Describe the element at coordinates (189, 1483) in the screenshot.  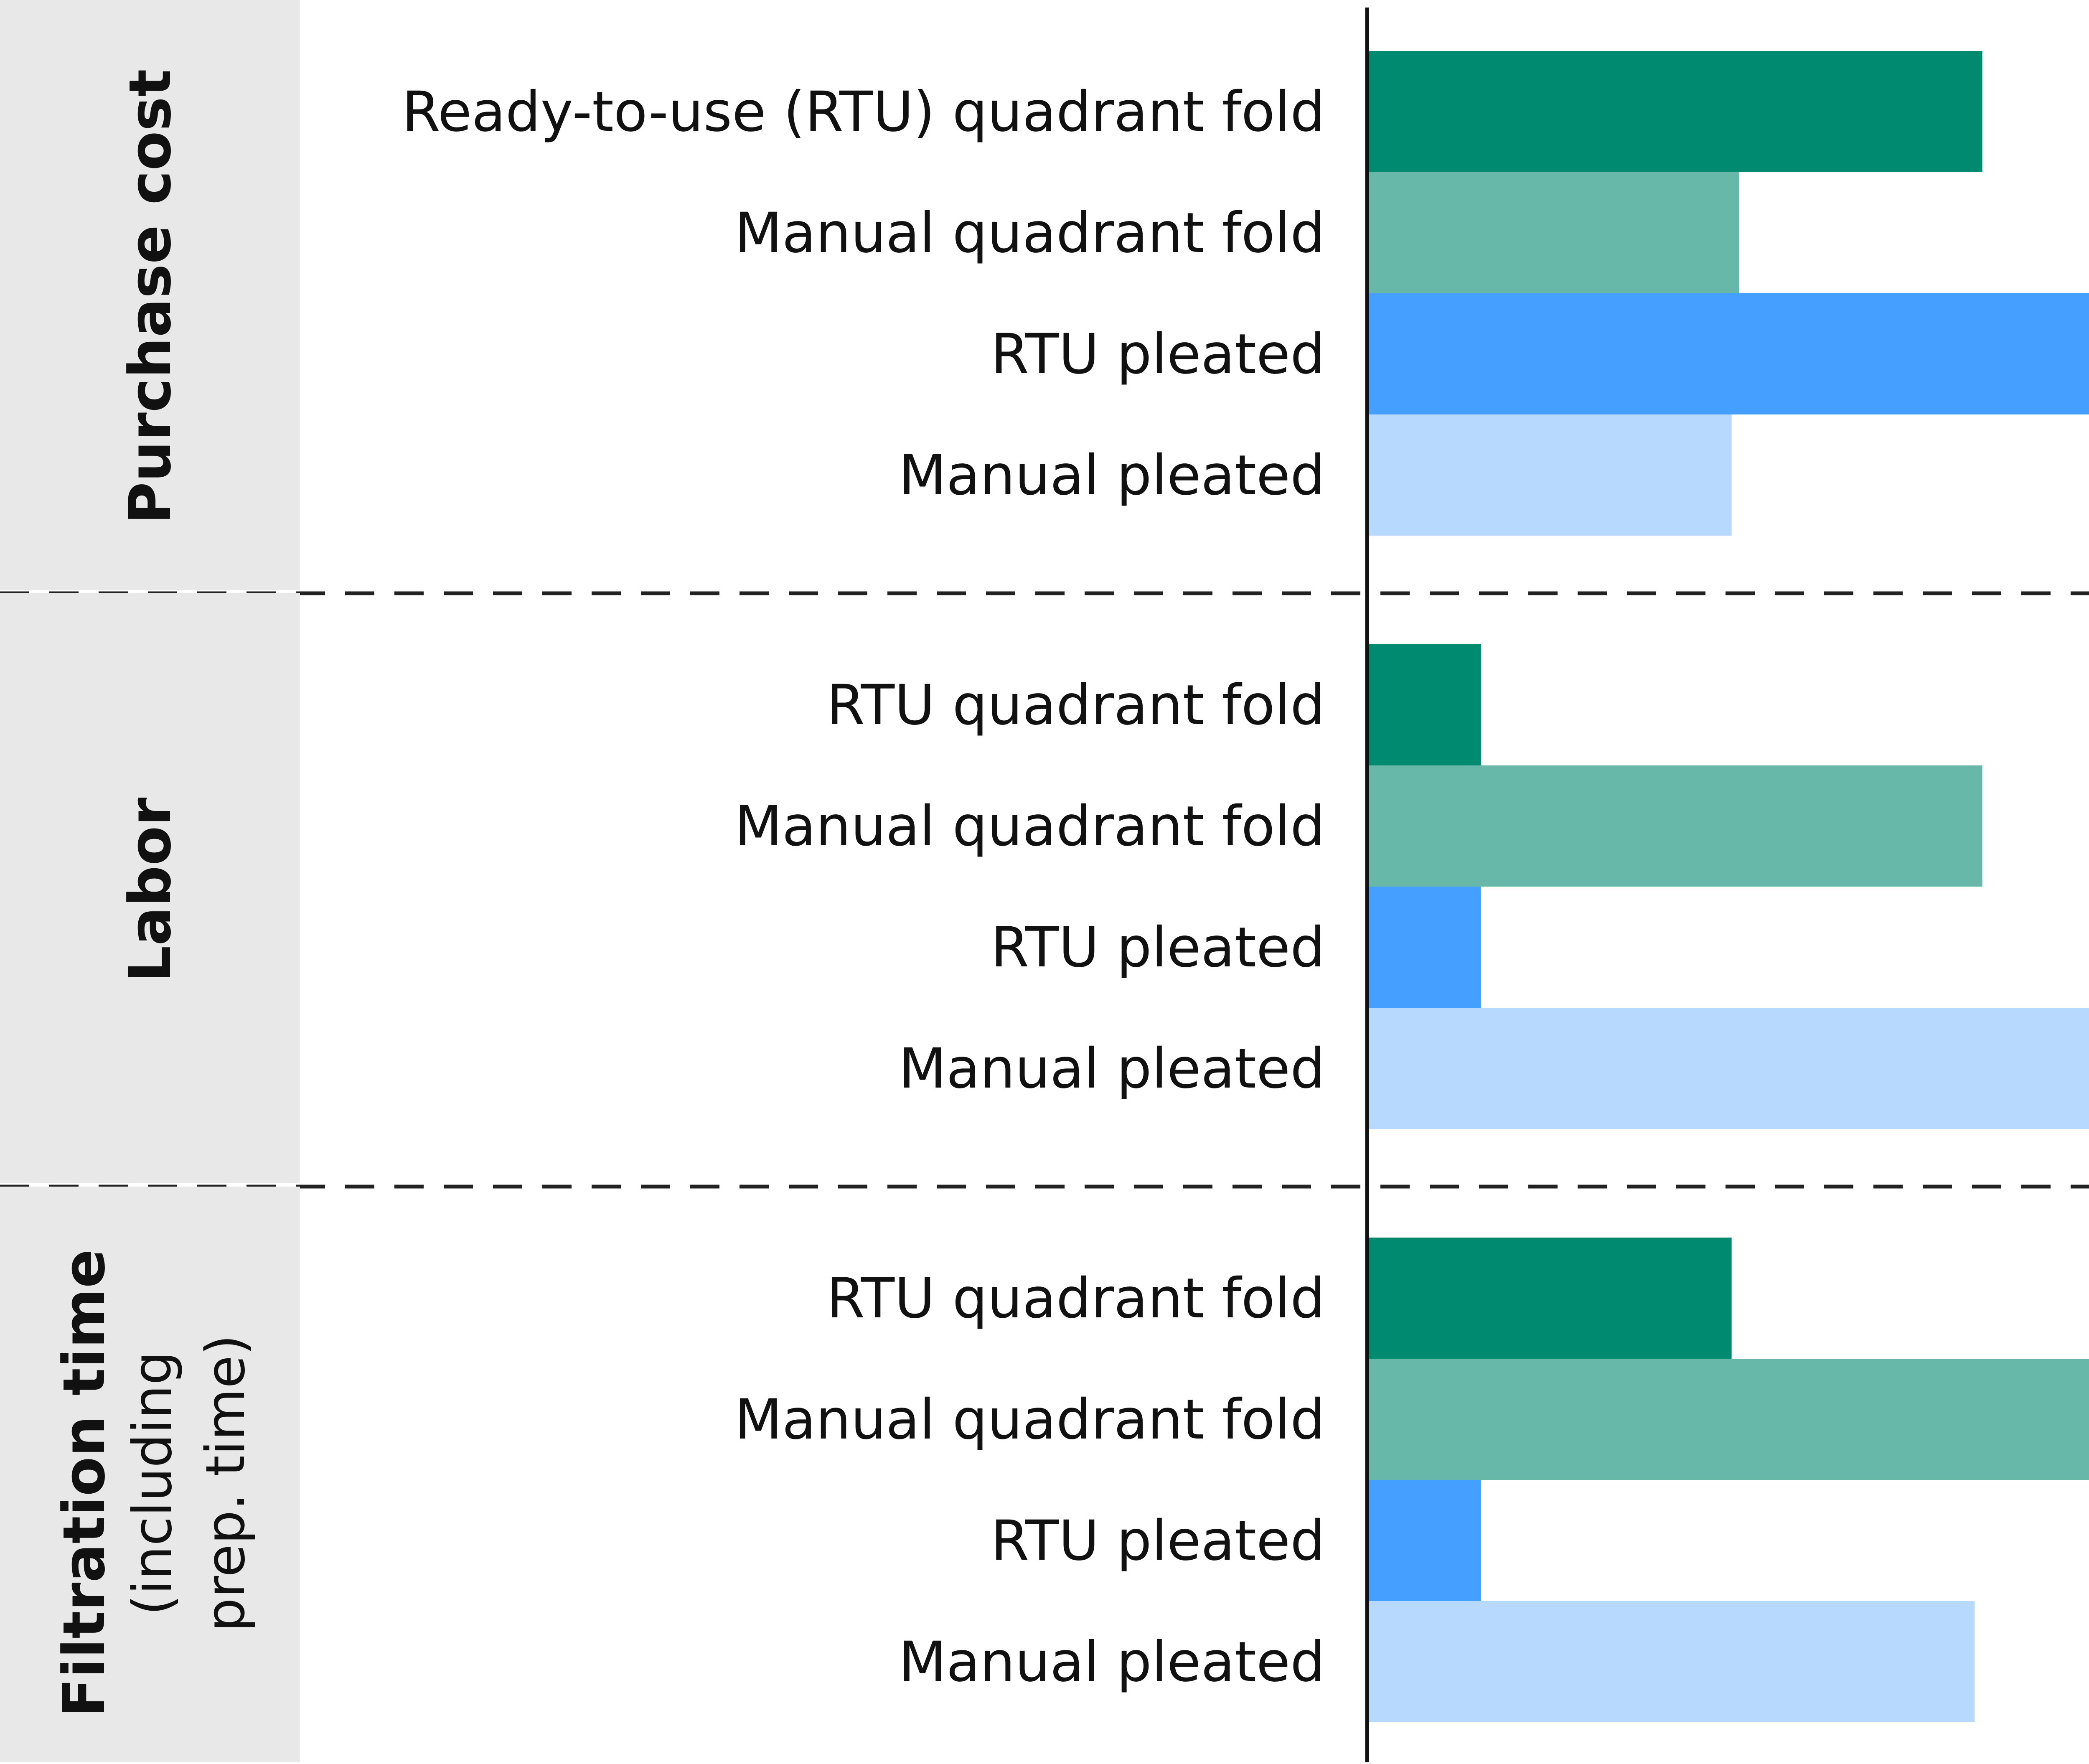
I see `group-subtitle: (including prep. time)` at that location.